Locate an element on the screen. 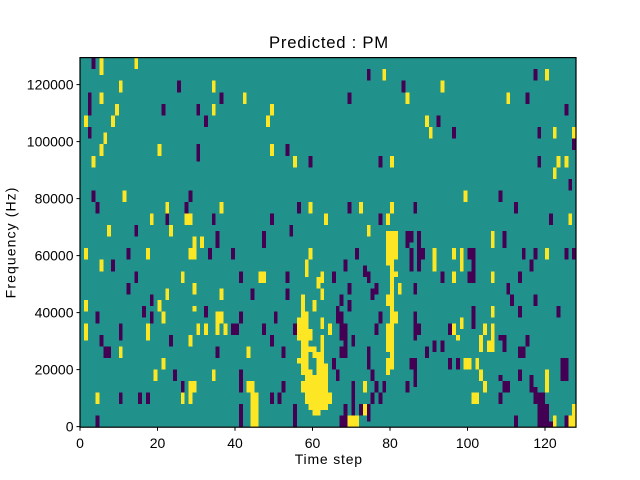  svg-text: 120000 is located at coordinates (50, 85).